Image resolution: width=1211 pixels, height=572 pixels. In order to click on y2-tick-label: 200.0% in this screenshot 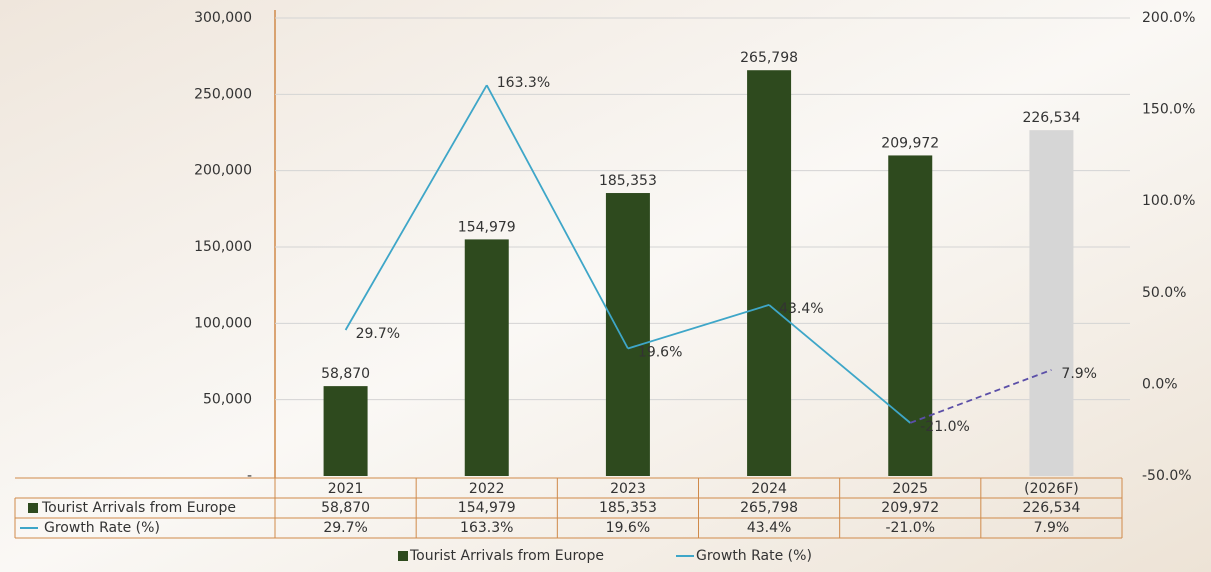, I will do `click(1168, 18)`.